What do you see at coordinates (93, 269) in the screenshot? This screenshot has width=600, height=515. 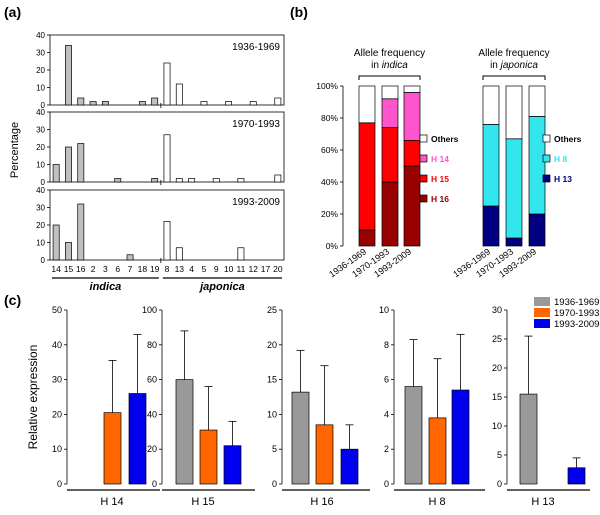 I see `x-tick-label: 2` at bounding box center [93, 269].